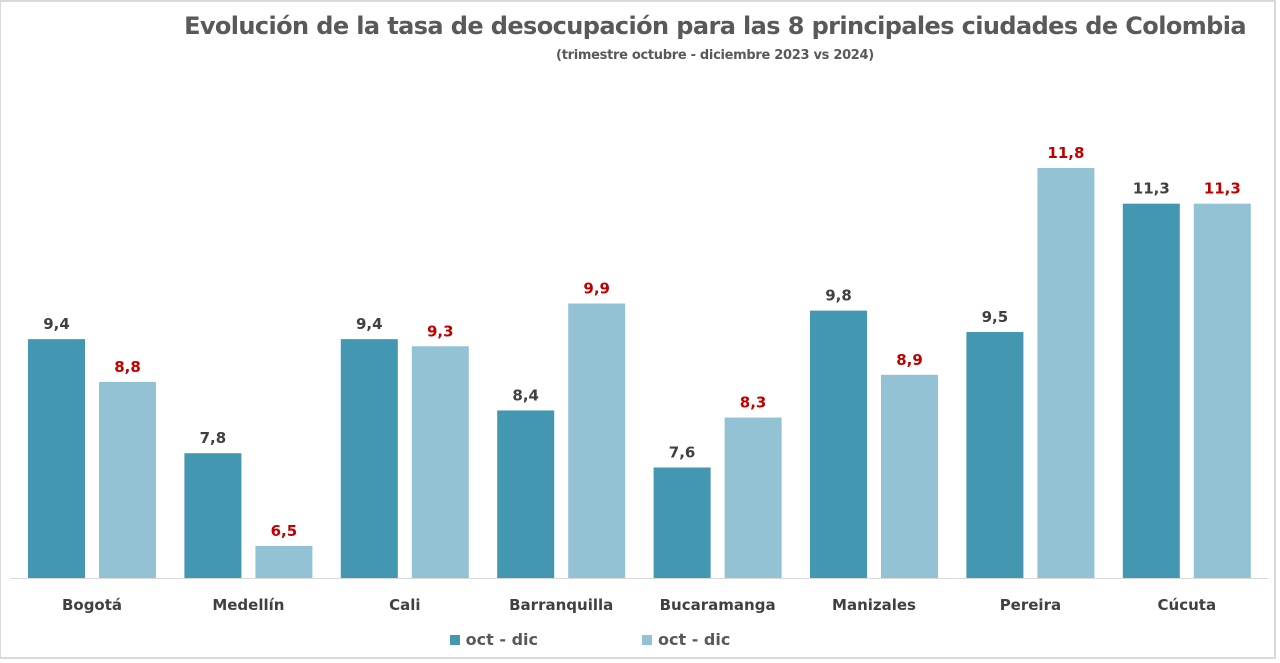  I want to click on category-label-6: Pereira, so click(1030, 605).